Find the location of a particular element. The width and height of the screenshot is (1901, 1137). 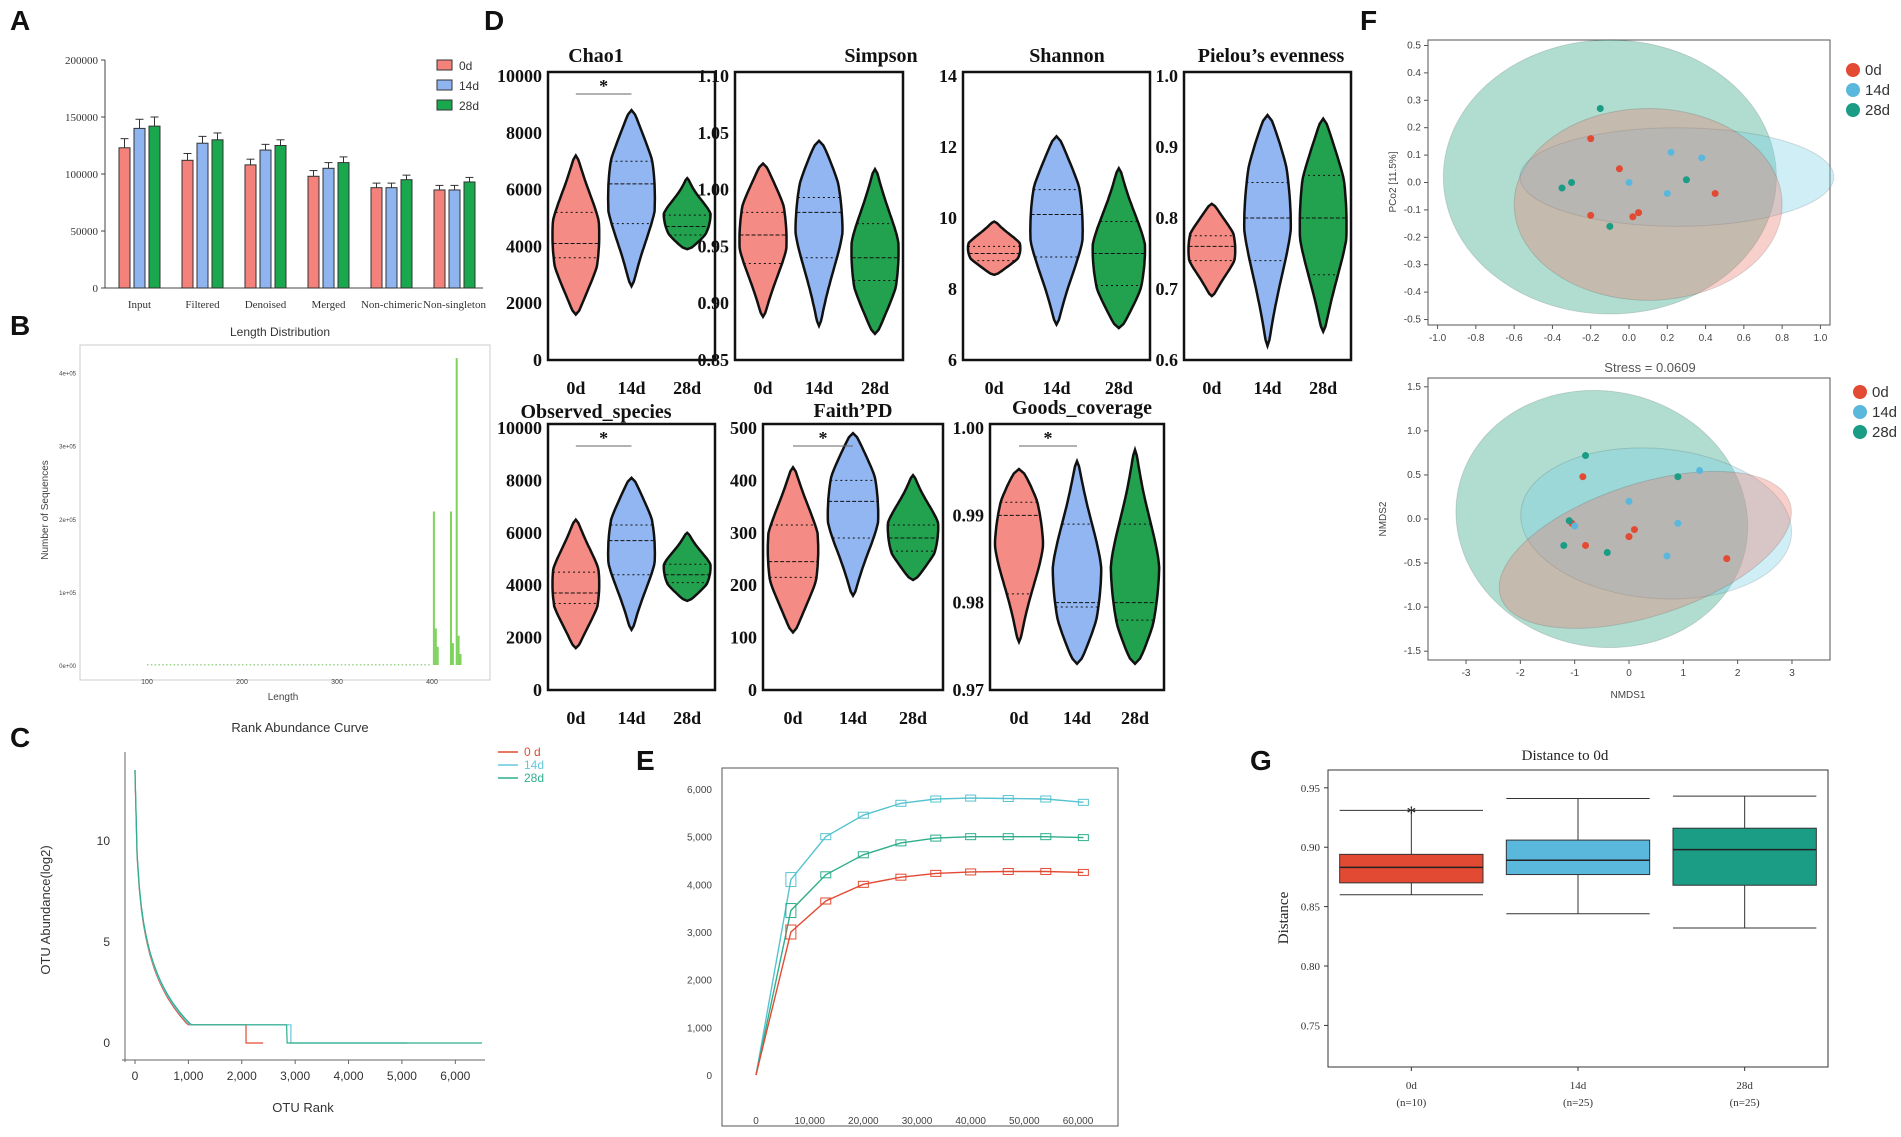

a-xtick-label: Non-singleton is located at coordinates (454, 305).